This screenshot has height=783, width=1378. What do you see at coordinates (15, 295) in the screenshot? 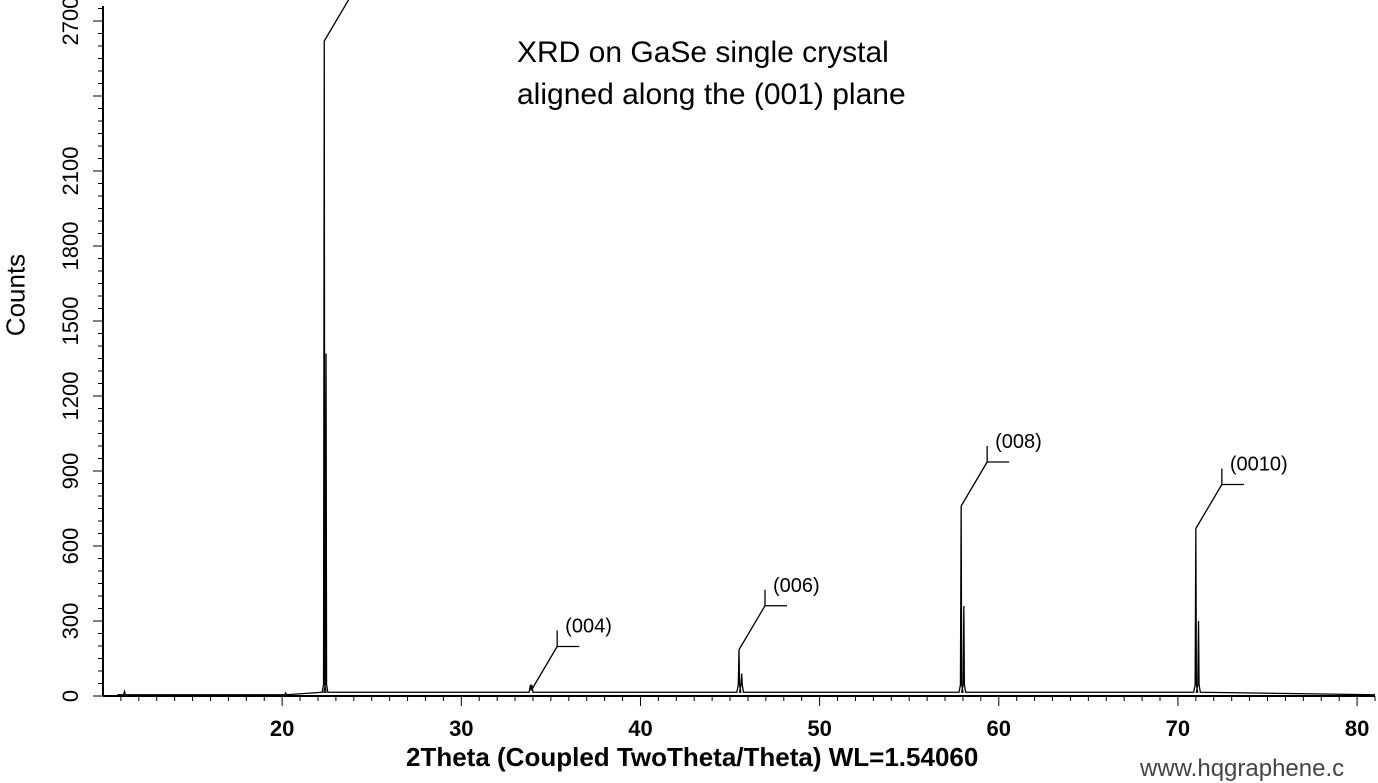
I see `y-axis-label: Counts` at bounding box center [15, 295].